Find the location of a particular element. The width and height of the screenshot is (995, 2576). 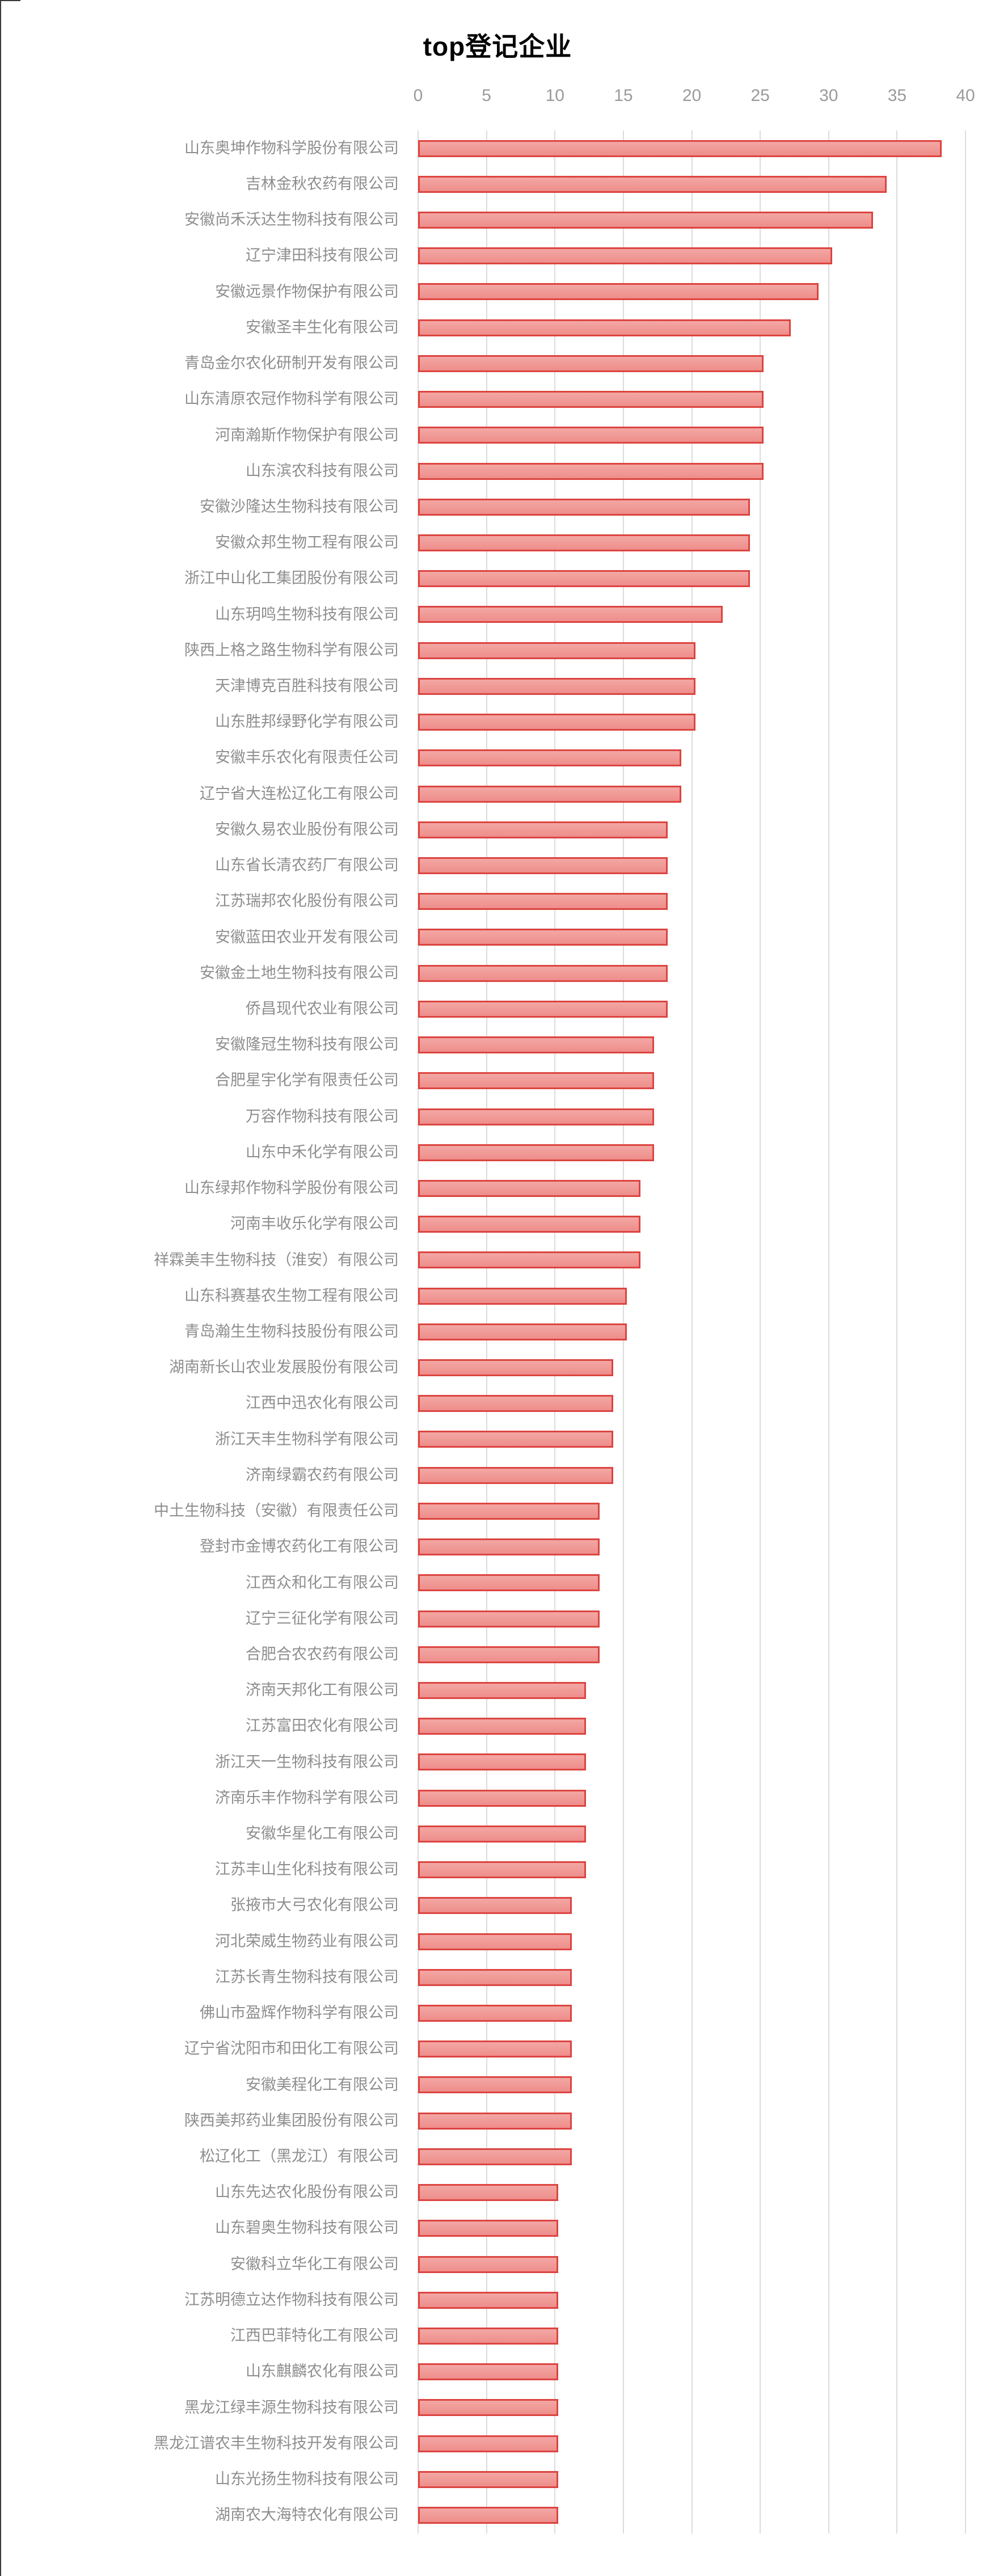

bar-label: 安徽华星化工有限公司 is located at coordinates (322, 1834).